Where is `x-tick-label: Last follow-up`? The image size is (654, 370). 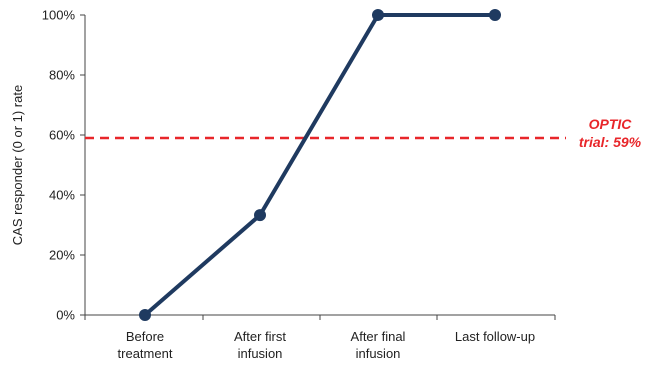
x-tick-label: Last follow-up is located at coordinates (495, 336).